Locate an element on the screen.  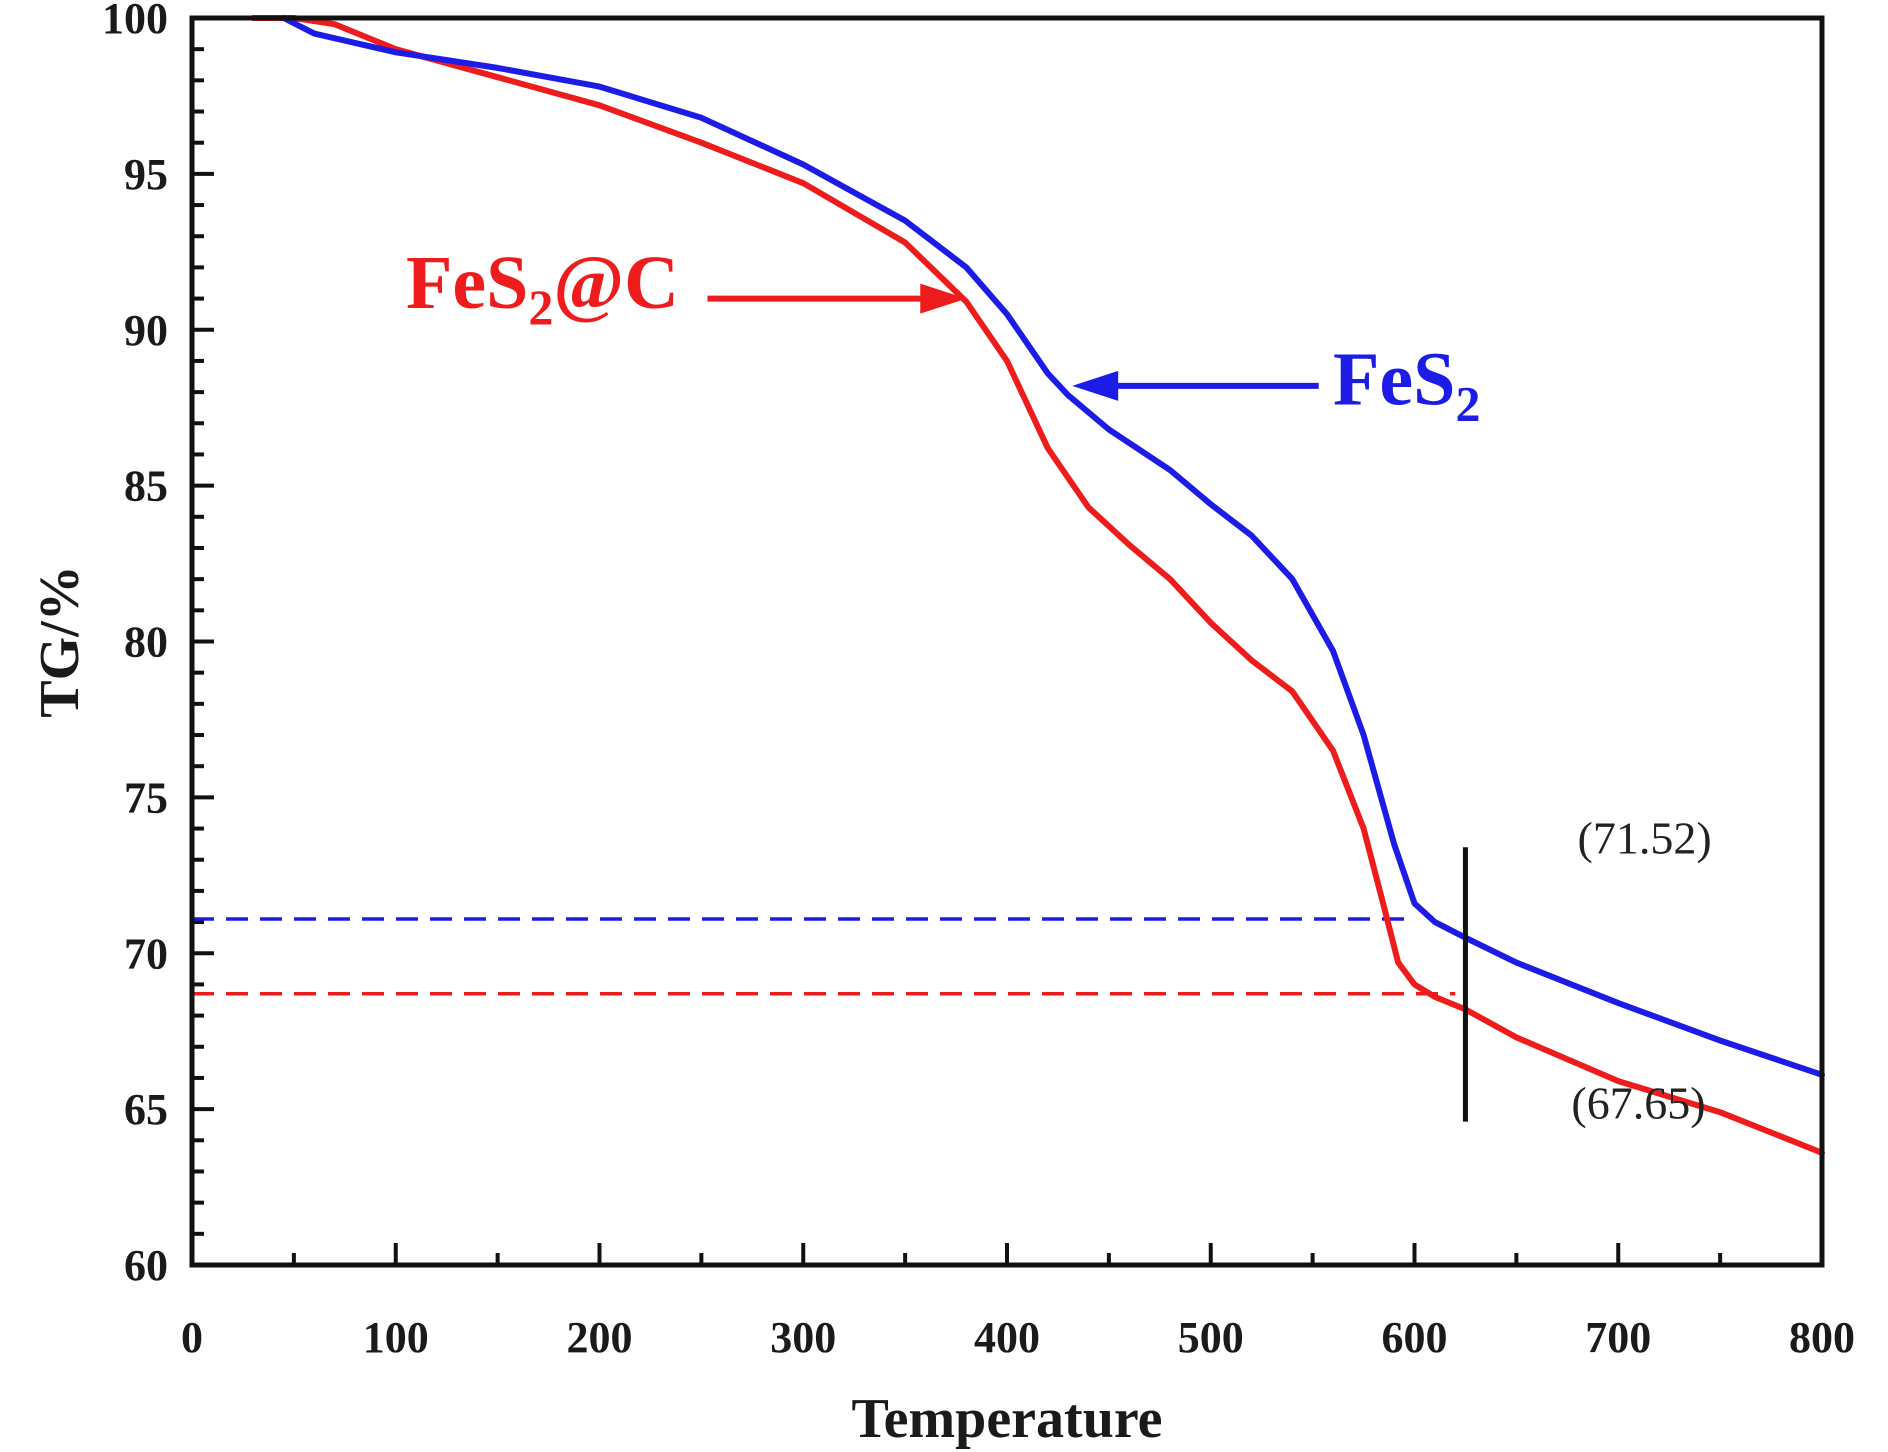
y-tick-label: 65 is located at coordinates (146, 1109).